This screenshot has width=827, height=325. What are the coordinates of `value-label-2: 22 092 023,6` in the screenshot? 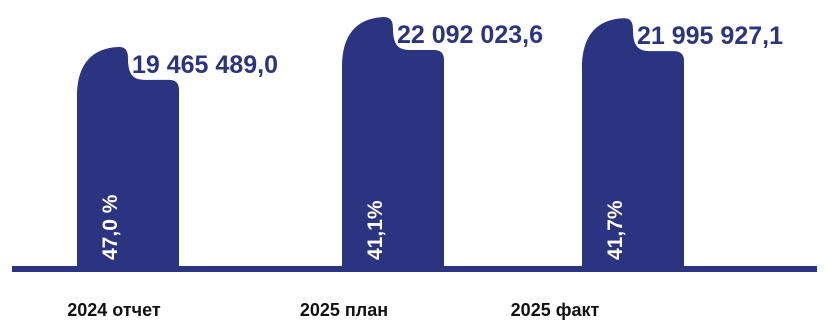 It's located at (470, 35).